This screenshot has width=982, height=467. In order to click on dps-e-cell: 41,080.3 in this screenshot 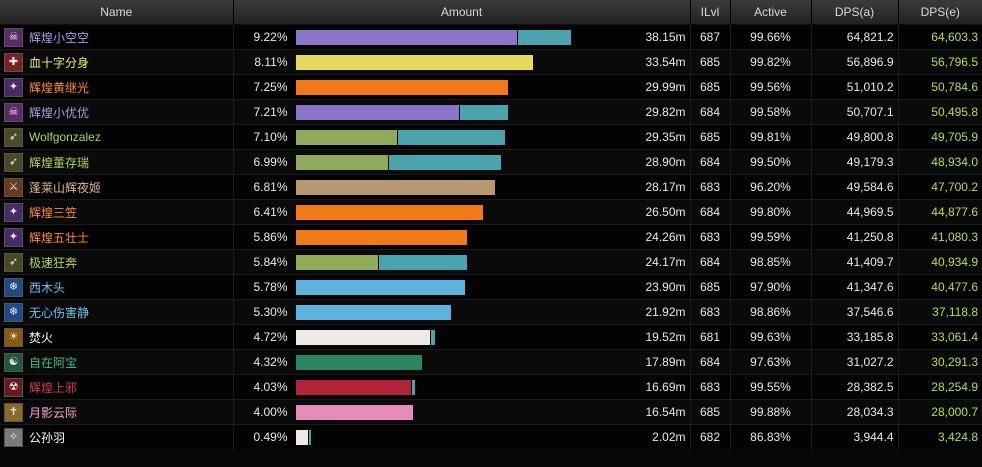, I will do `click(939, 237)`.